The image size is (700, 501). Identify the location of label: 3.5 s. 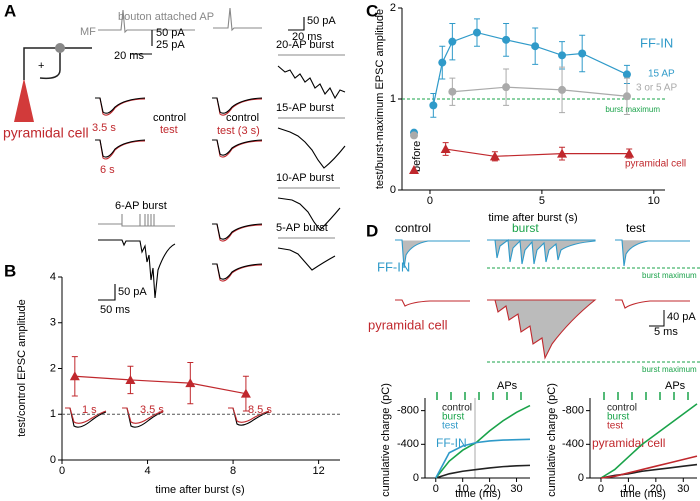
(104, 128).